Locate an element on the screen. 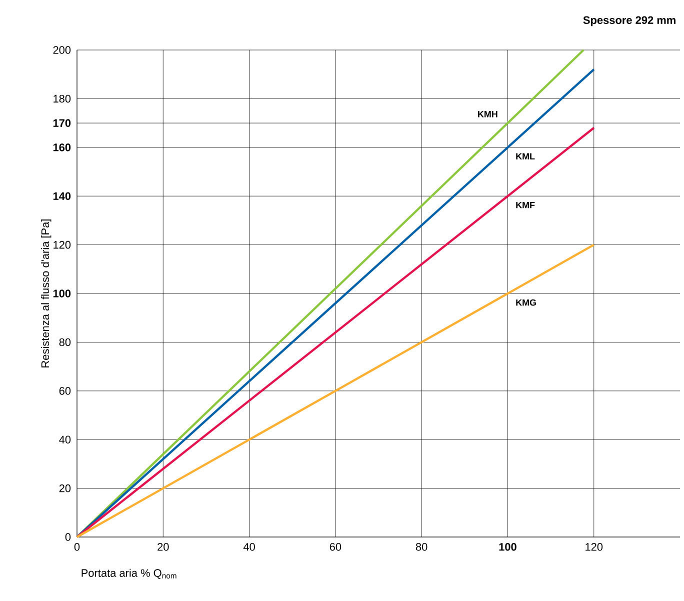 The width and height of the screenshot is (684, 601). y-tick-label: 40 is located at coordinates (65, 440).